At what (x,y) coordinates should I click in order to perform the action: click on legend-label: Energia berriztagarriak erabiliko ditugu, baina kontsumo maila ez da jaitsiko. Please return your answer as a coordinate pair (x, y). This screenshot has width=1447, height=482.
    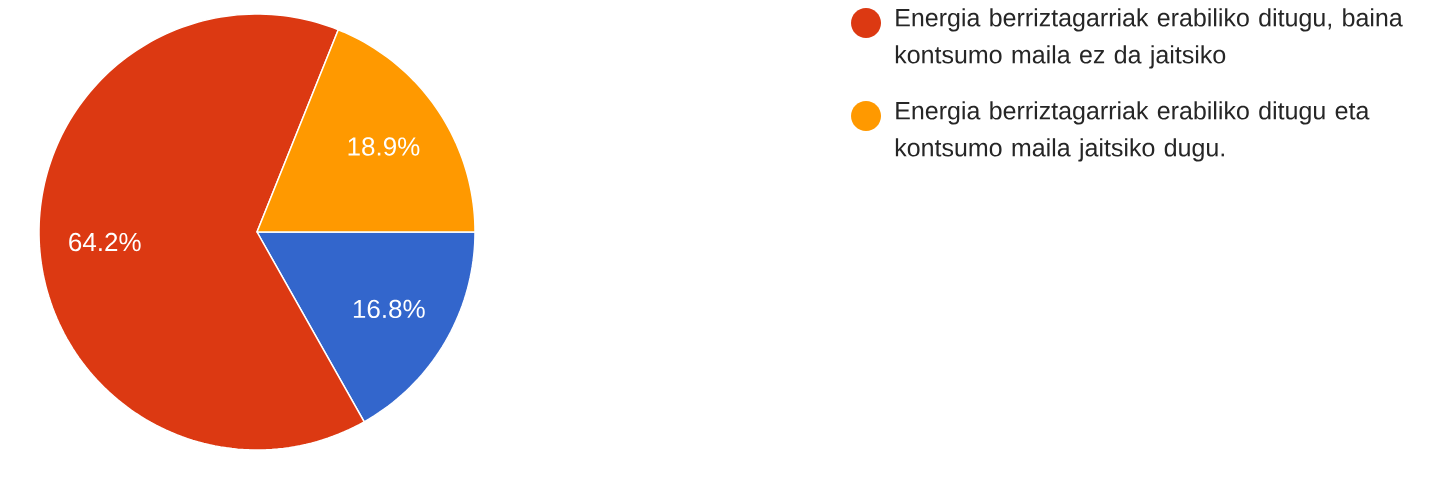
    Looking at the image, I should click on (1149, 38).